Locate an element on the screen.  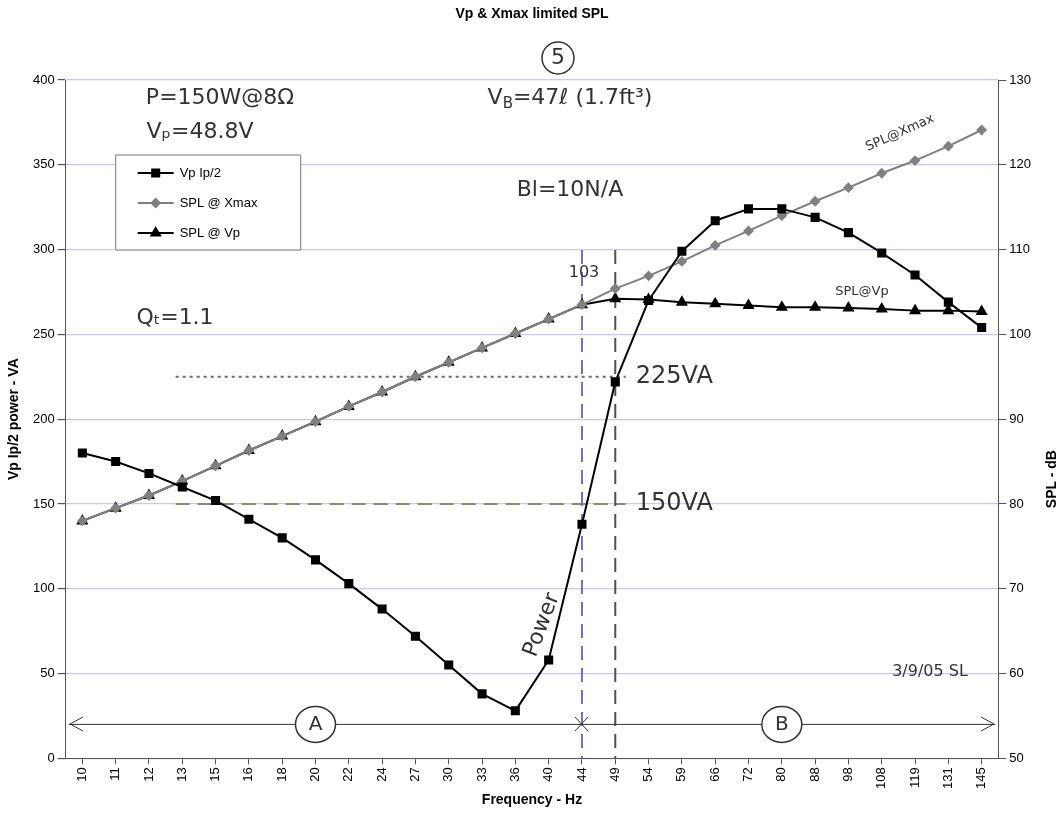
annotation: Vₚ=48.8V is located at coordinates (200, 130).